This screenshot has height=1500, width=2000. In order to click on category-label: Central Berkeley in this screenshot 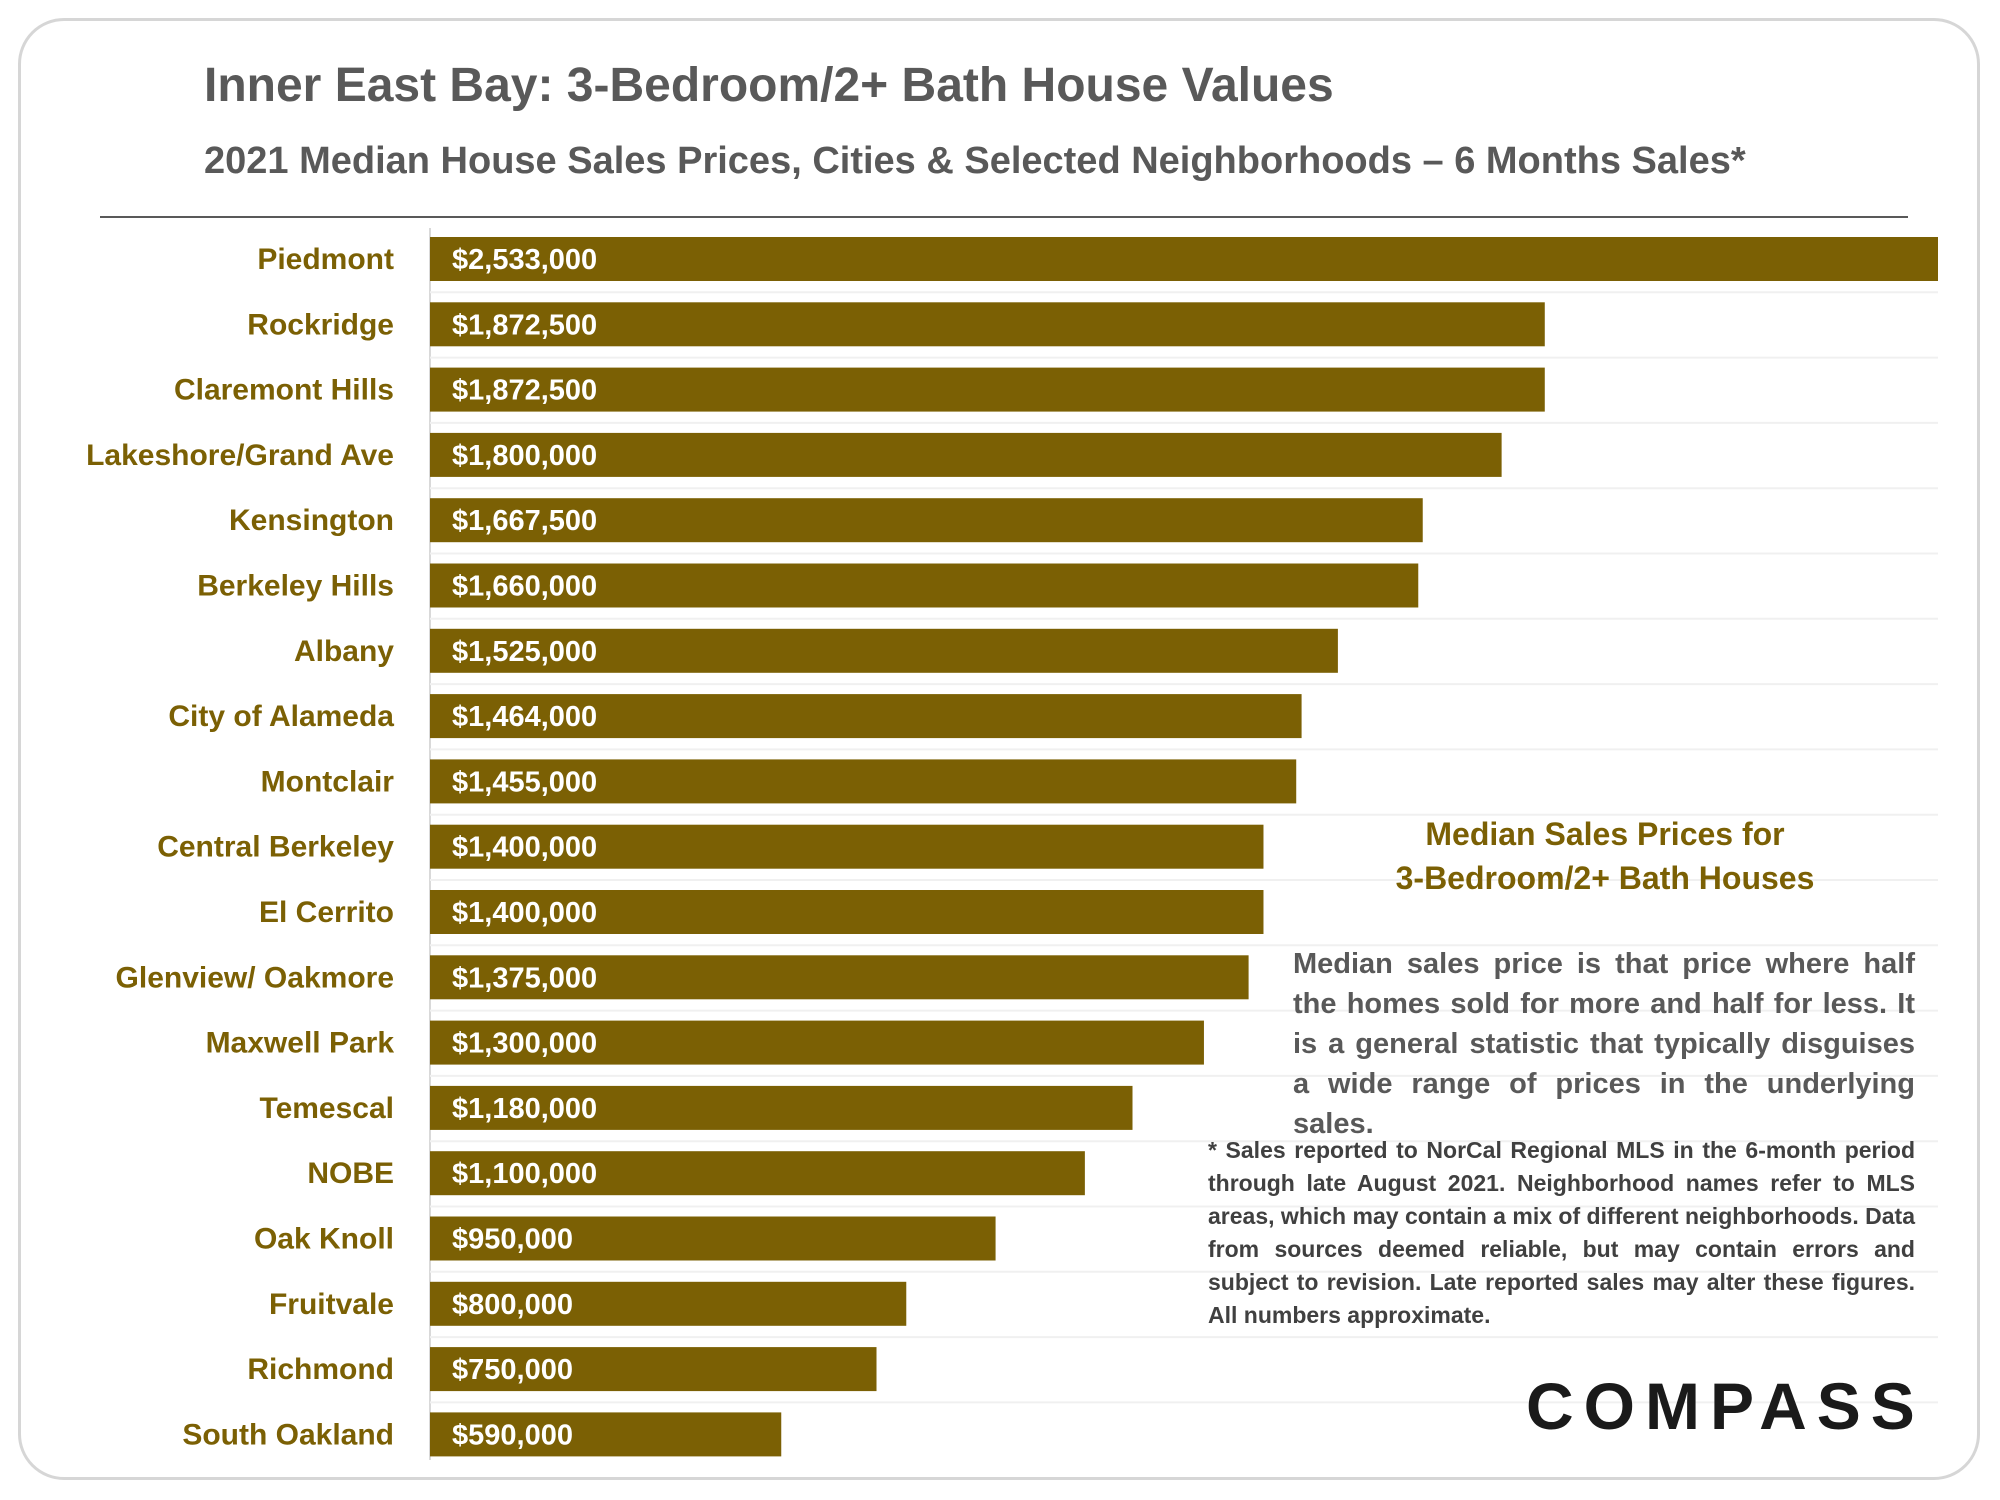, I will do `click(275, 847)`.